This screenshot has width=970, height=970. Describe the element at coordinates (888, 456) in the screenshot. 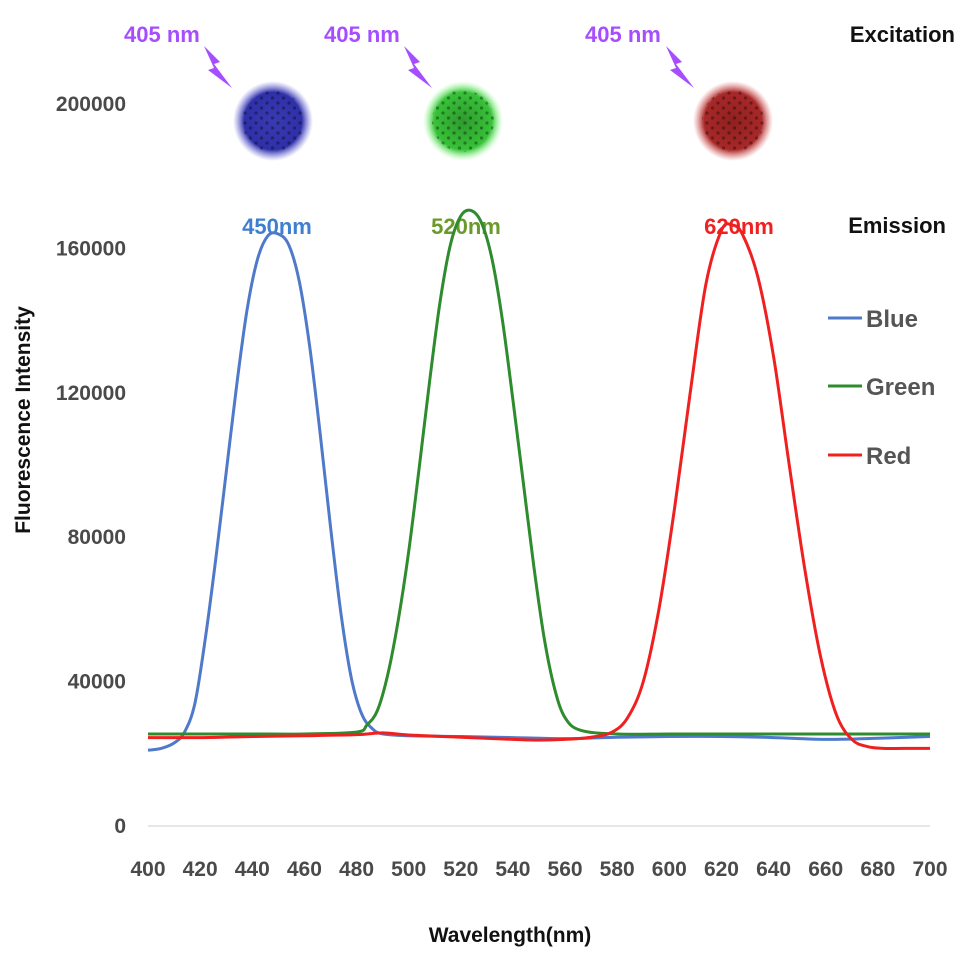

I see `legend-label-red: Red` at that location.